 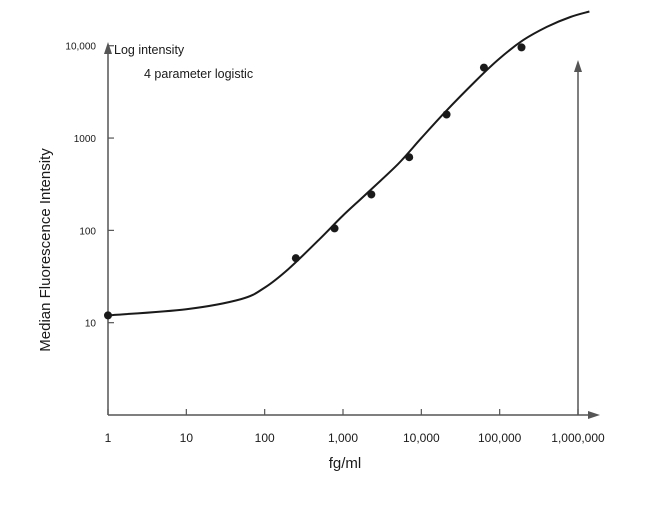 I want to click on x-tick-label: 1,000, so click(x=343, y=438).